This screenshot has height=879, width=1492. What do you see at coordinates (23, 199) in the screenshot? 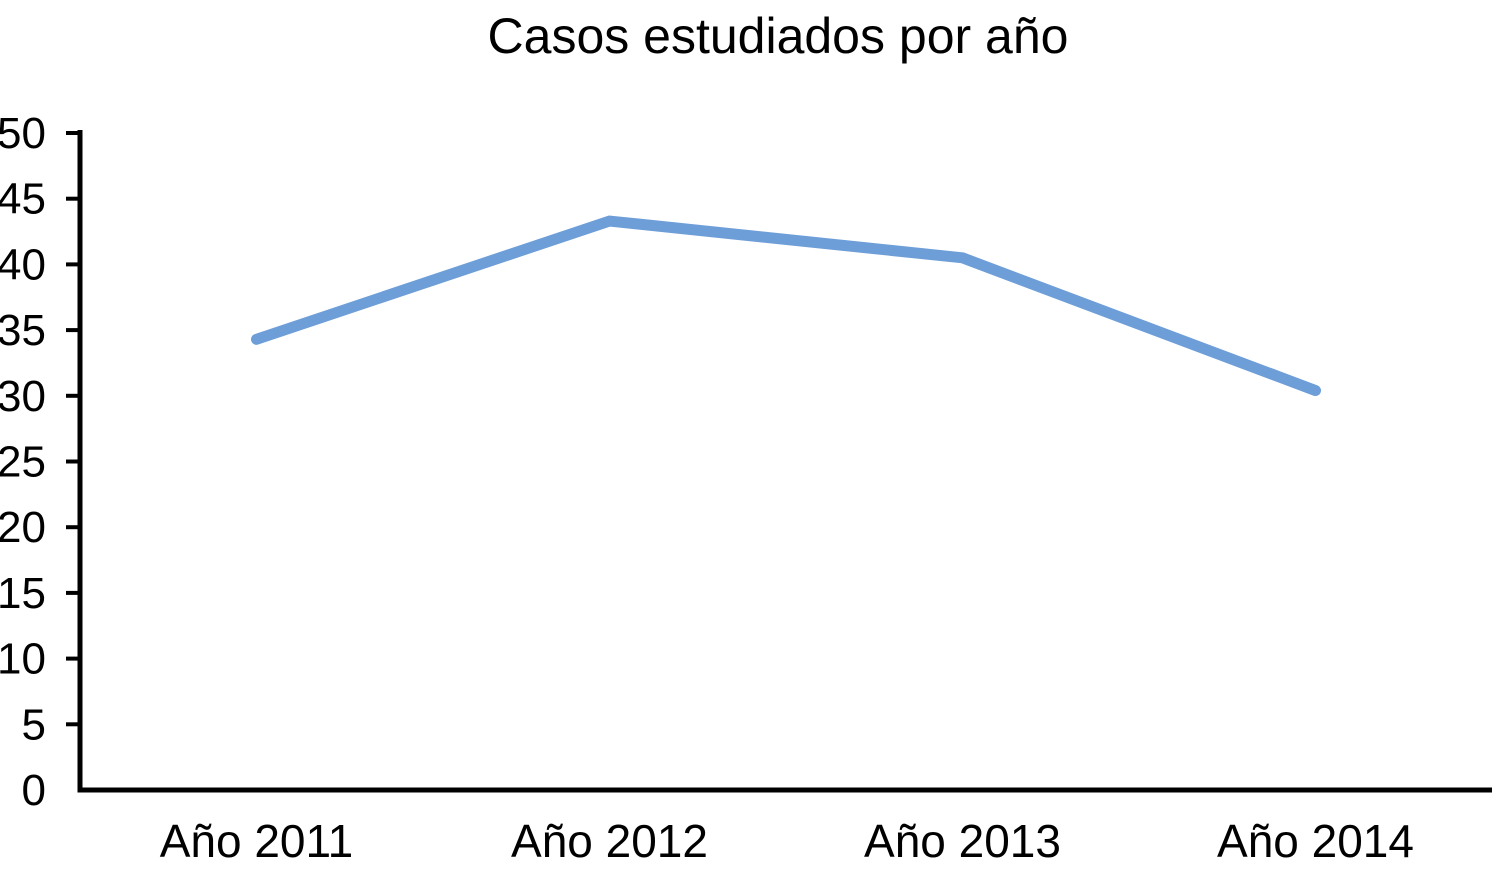
I see `y-tick-label: 45` at bounding box center [23, 199].